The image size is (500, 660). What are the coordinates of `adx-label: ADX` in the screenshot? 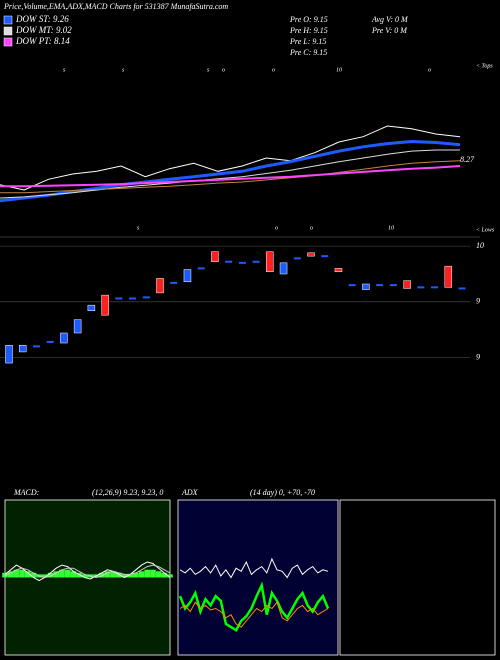 It's located at (190, 492).